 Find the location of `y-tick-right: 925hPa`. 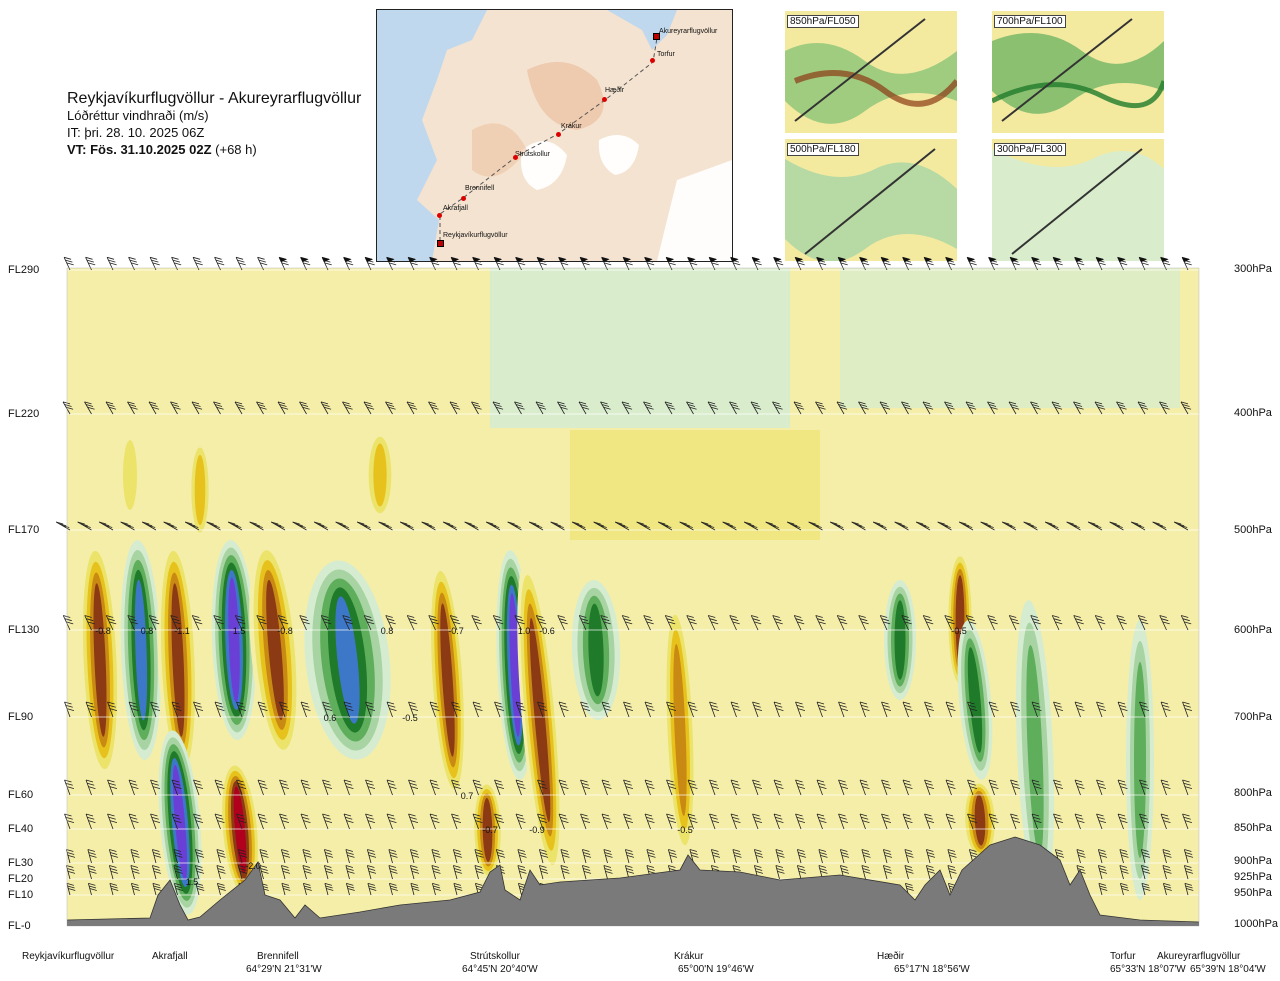

y-tick-right: 925hPa is located at coordinates (1253, 877).